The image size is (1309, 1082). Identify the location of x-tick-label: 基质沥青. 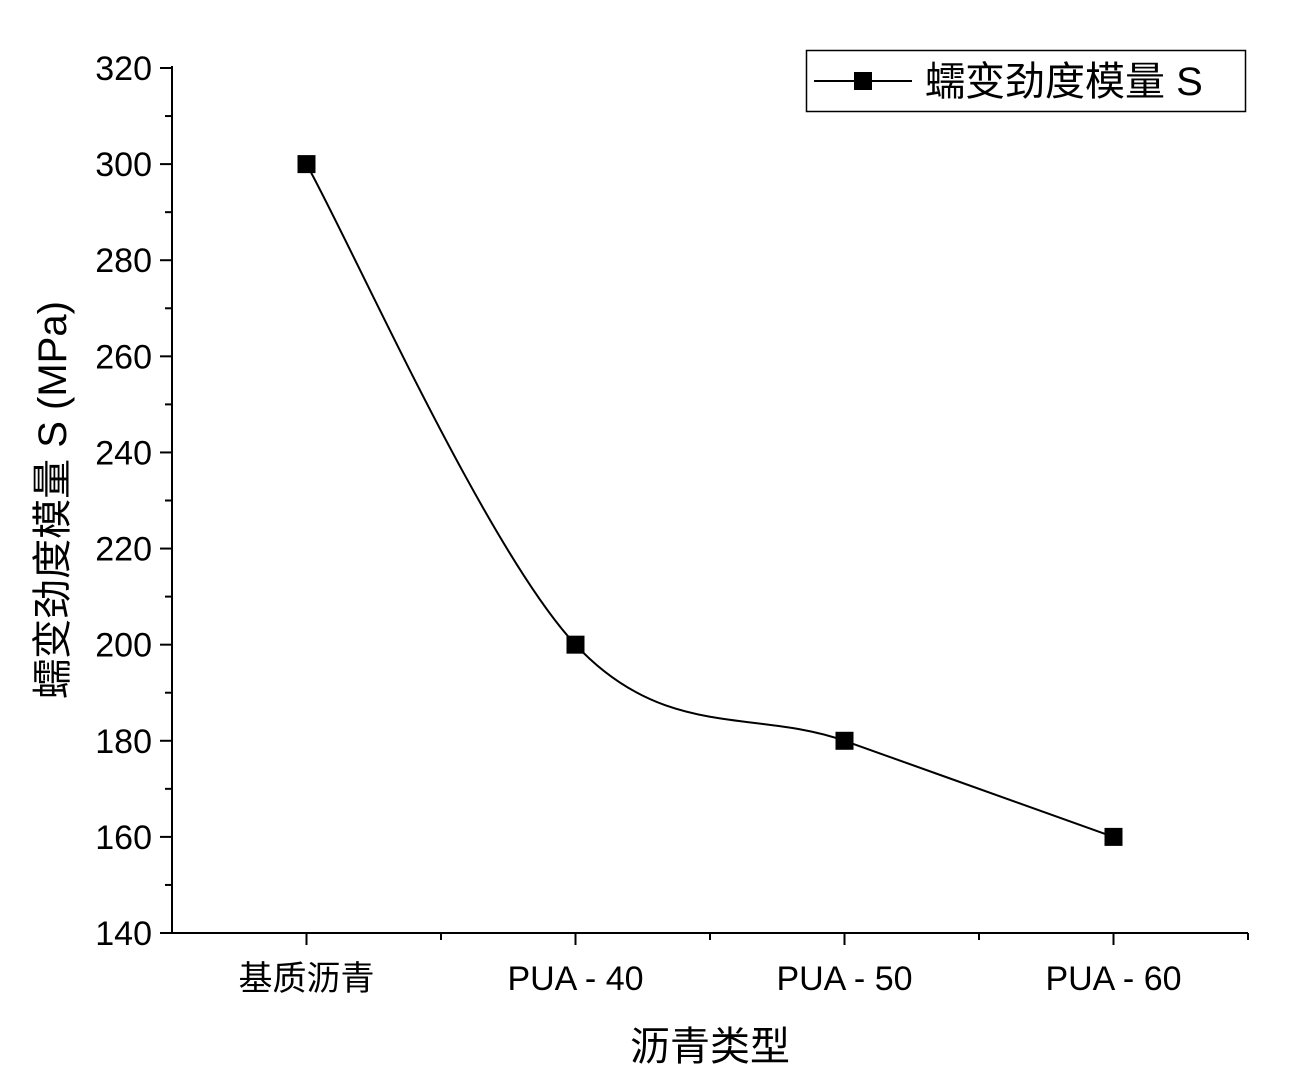
(307, 979).